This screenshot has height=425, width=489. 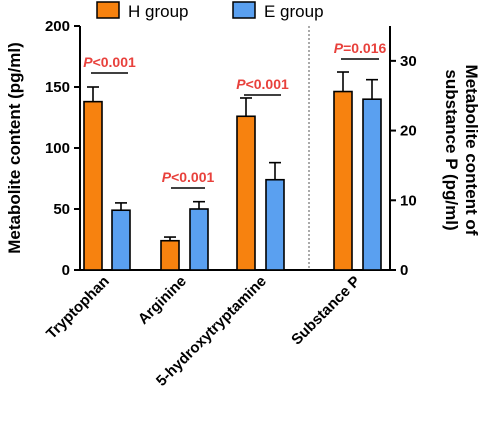 I want to click on right-axis-title-line2: substance P (pg/ml), so click(x=451, y=149).